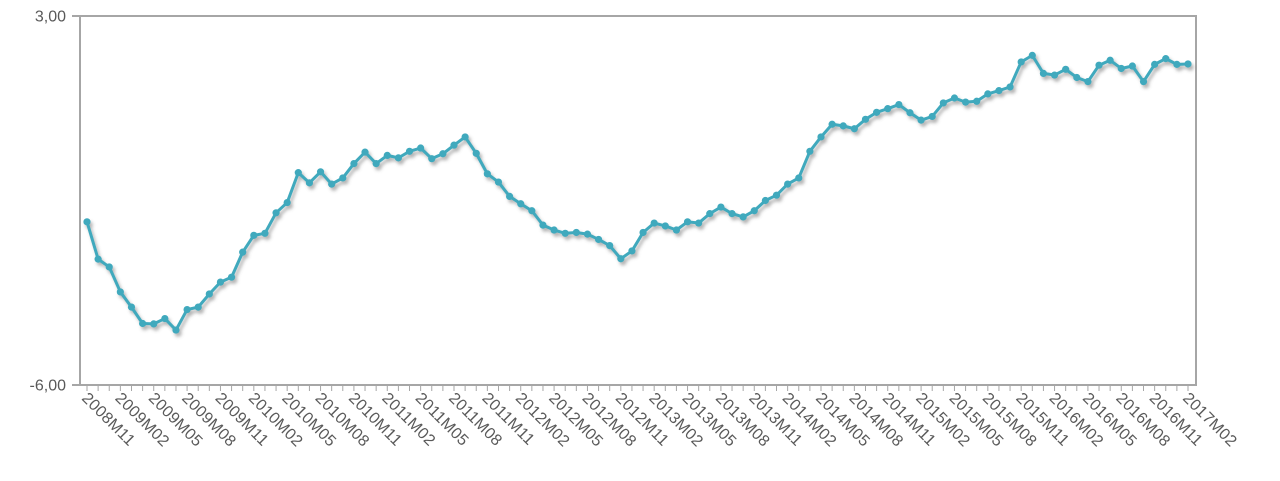 The width and height of the screenshot is (1280, 481). Describe the element at coordinates (76, 200) in the screenshot. I see `y-axis-ticks` at that location.